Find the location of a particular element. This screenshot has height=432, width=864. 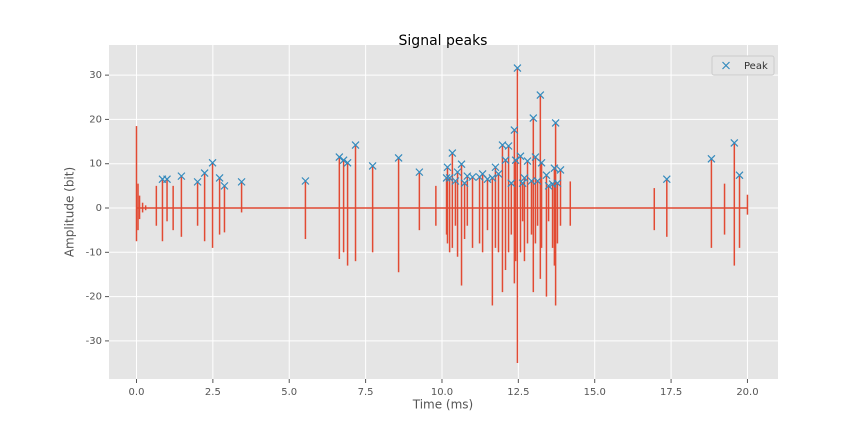

x-tick-label: 20.0 is located at coordinates (747, 392).